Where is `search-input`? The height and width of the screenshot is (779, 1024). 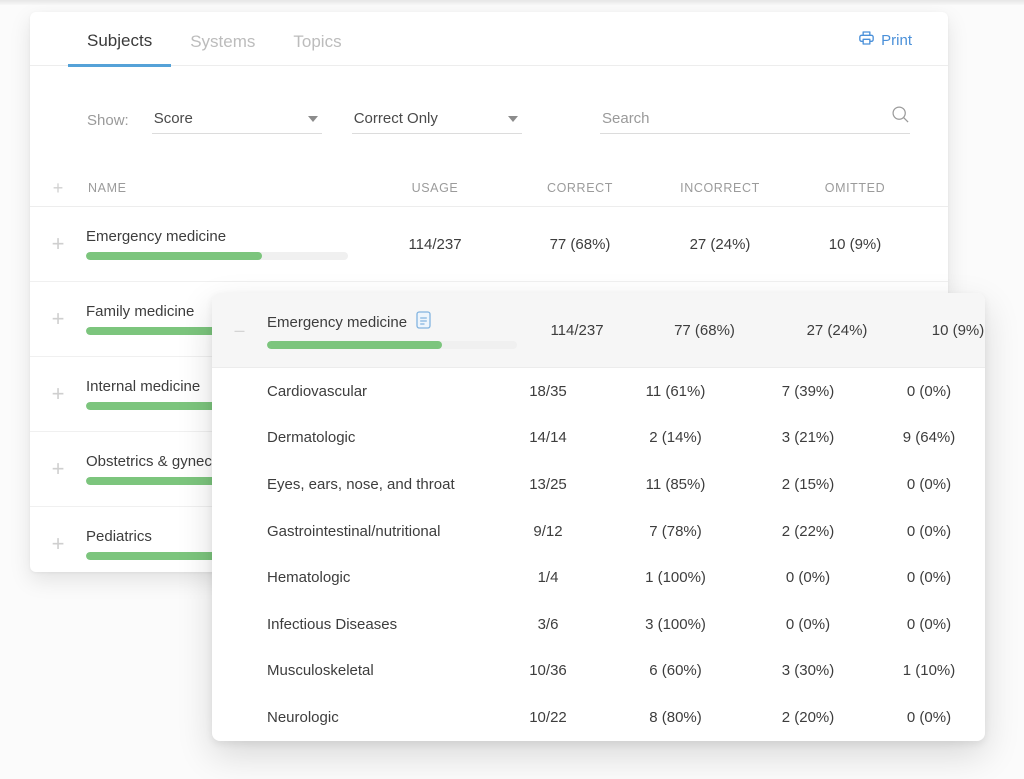
search-input is located at coordinates (755, 121).